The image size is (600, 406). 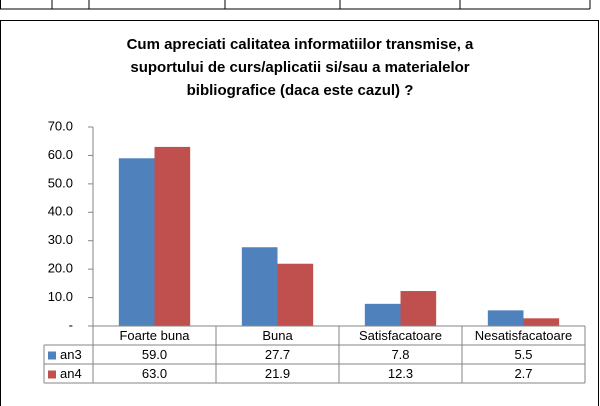 I want to click on data-label: 2.7, so click(x=523, y=373).